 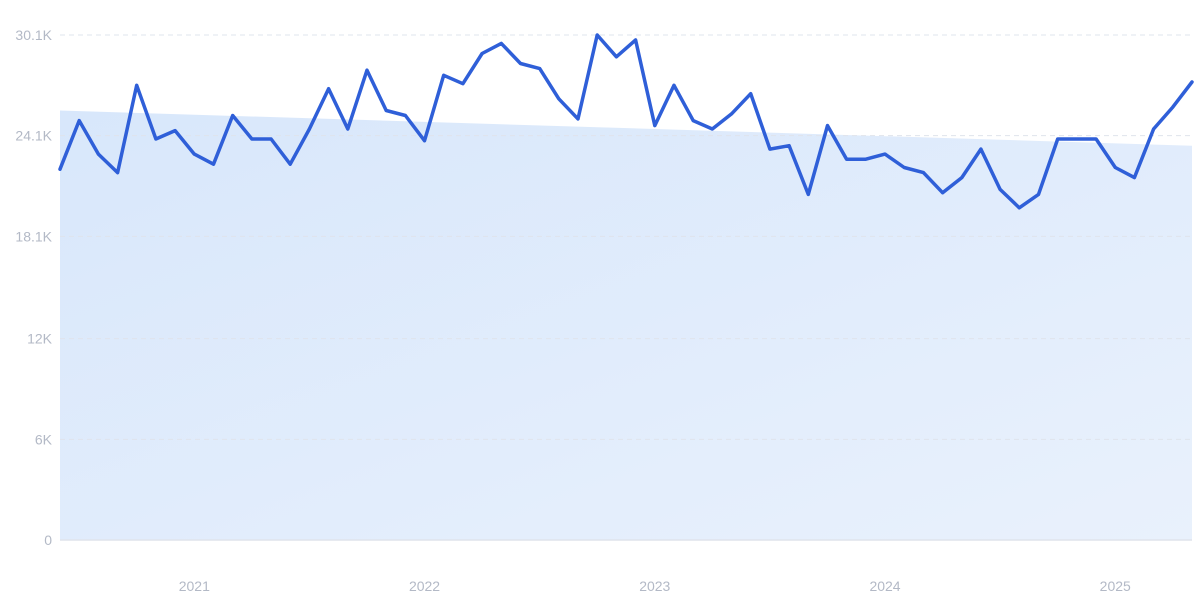 I want to click on x-tick-label: 2022, so click(x=424, y=586).